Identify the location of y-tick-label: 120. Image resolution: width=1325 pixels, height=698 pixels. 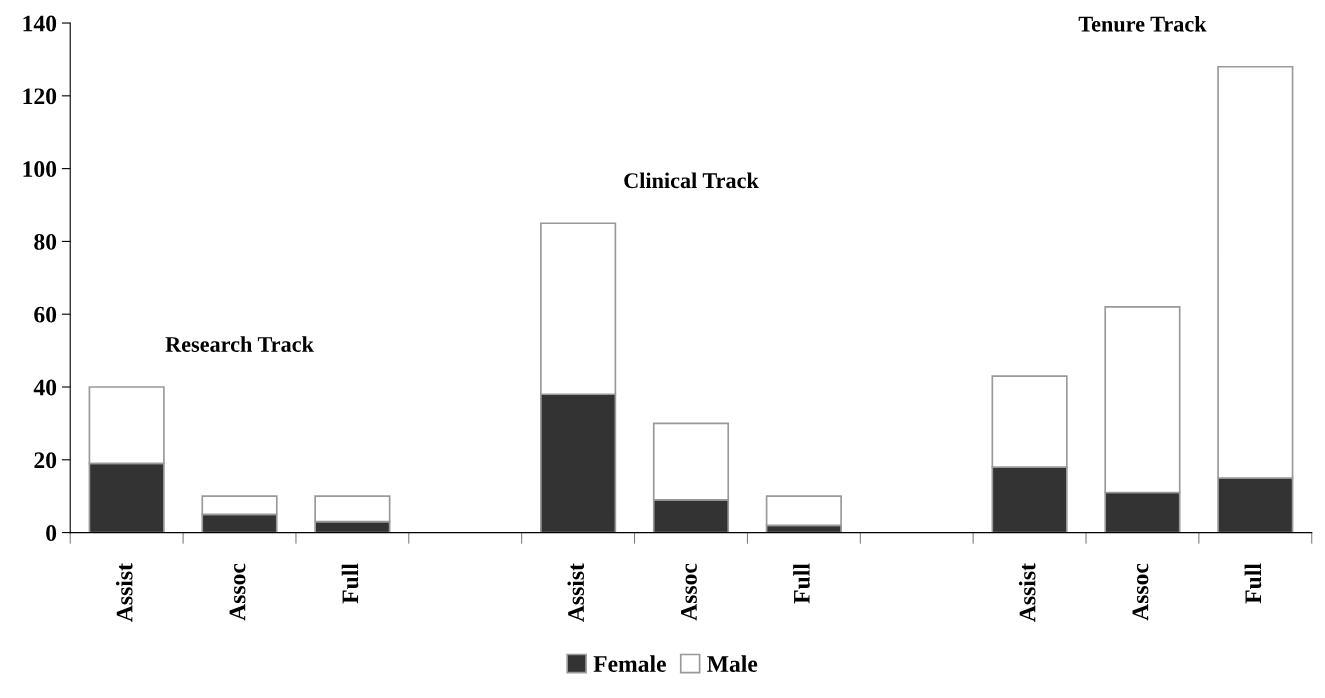
(40, 96).